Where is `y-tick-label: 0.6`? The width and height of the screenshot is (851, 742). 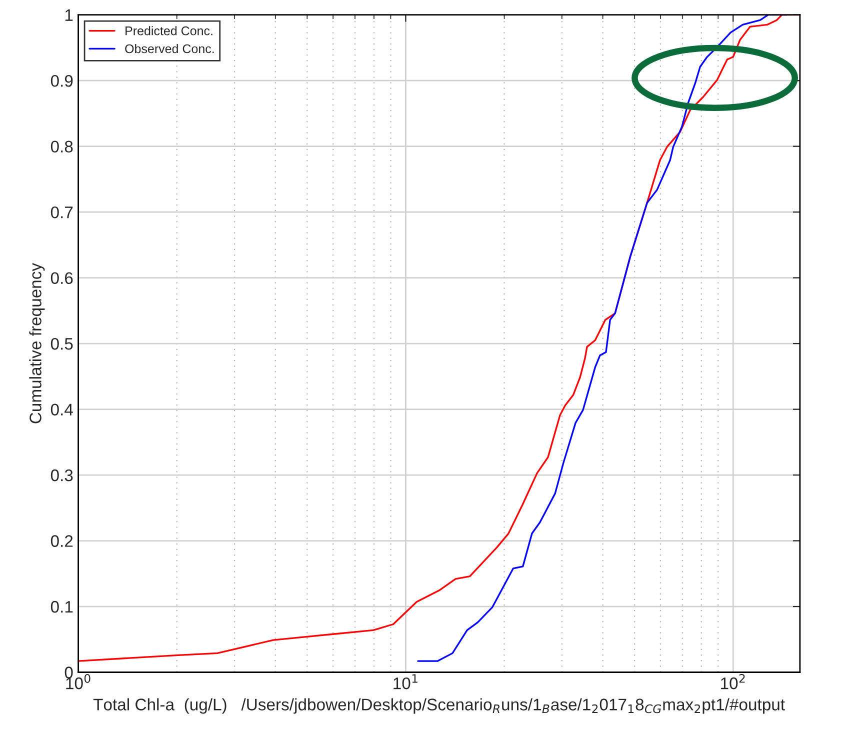
y-tick-label: 0.6 is located at coordinates (61, 278).